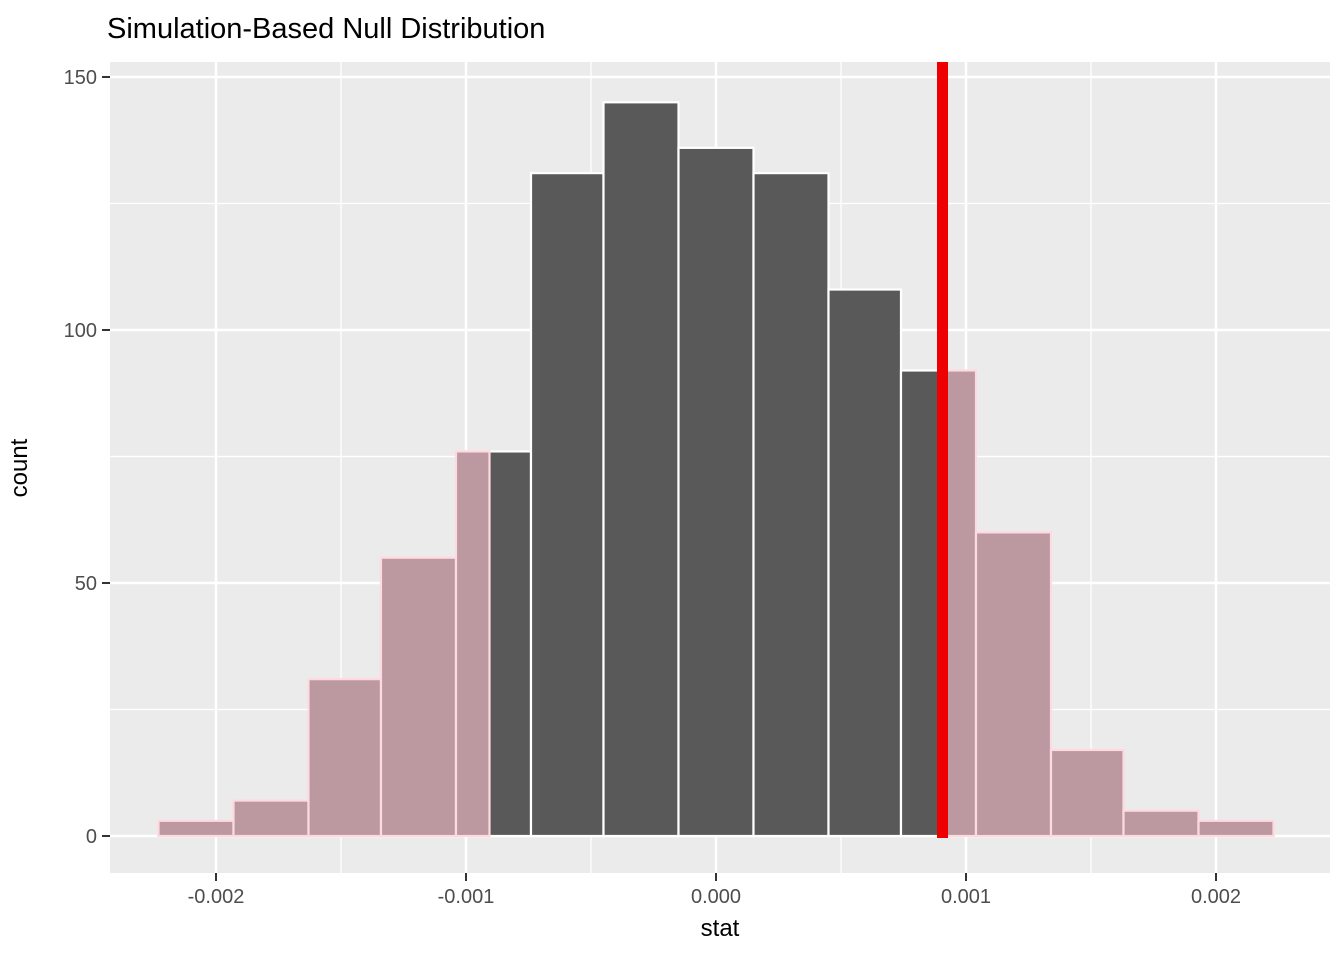 This screenshot has width=1344, height=965. I want to click on x-axis-title: stat, so click(720, 928).